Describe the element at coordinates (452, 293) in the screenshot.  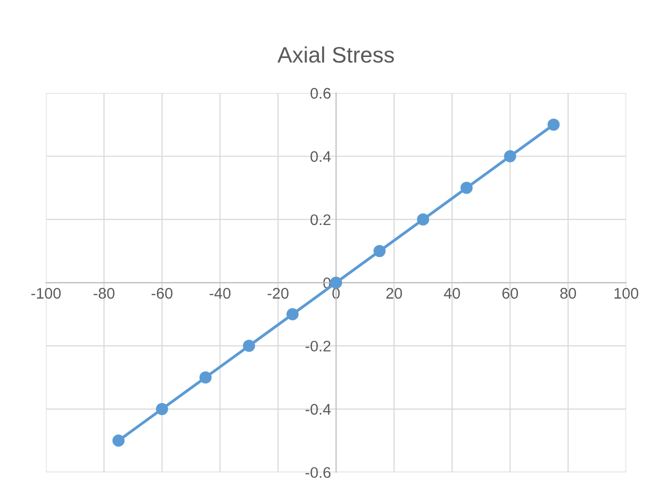
I see `x-tick-label: 40` at that location.